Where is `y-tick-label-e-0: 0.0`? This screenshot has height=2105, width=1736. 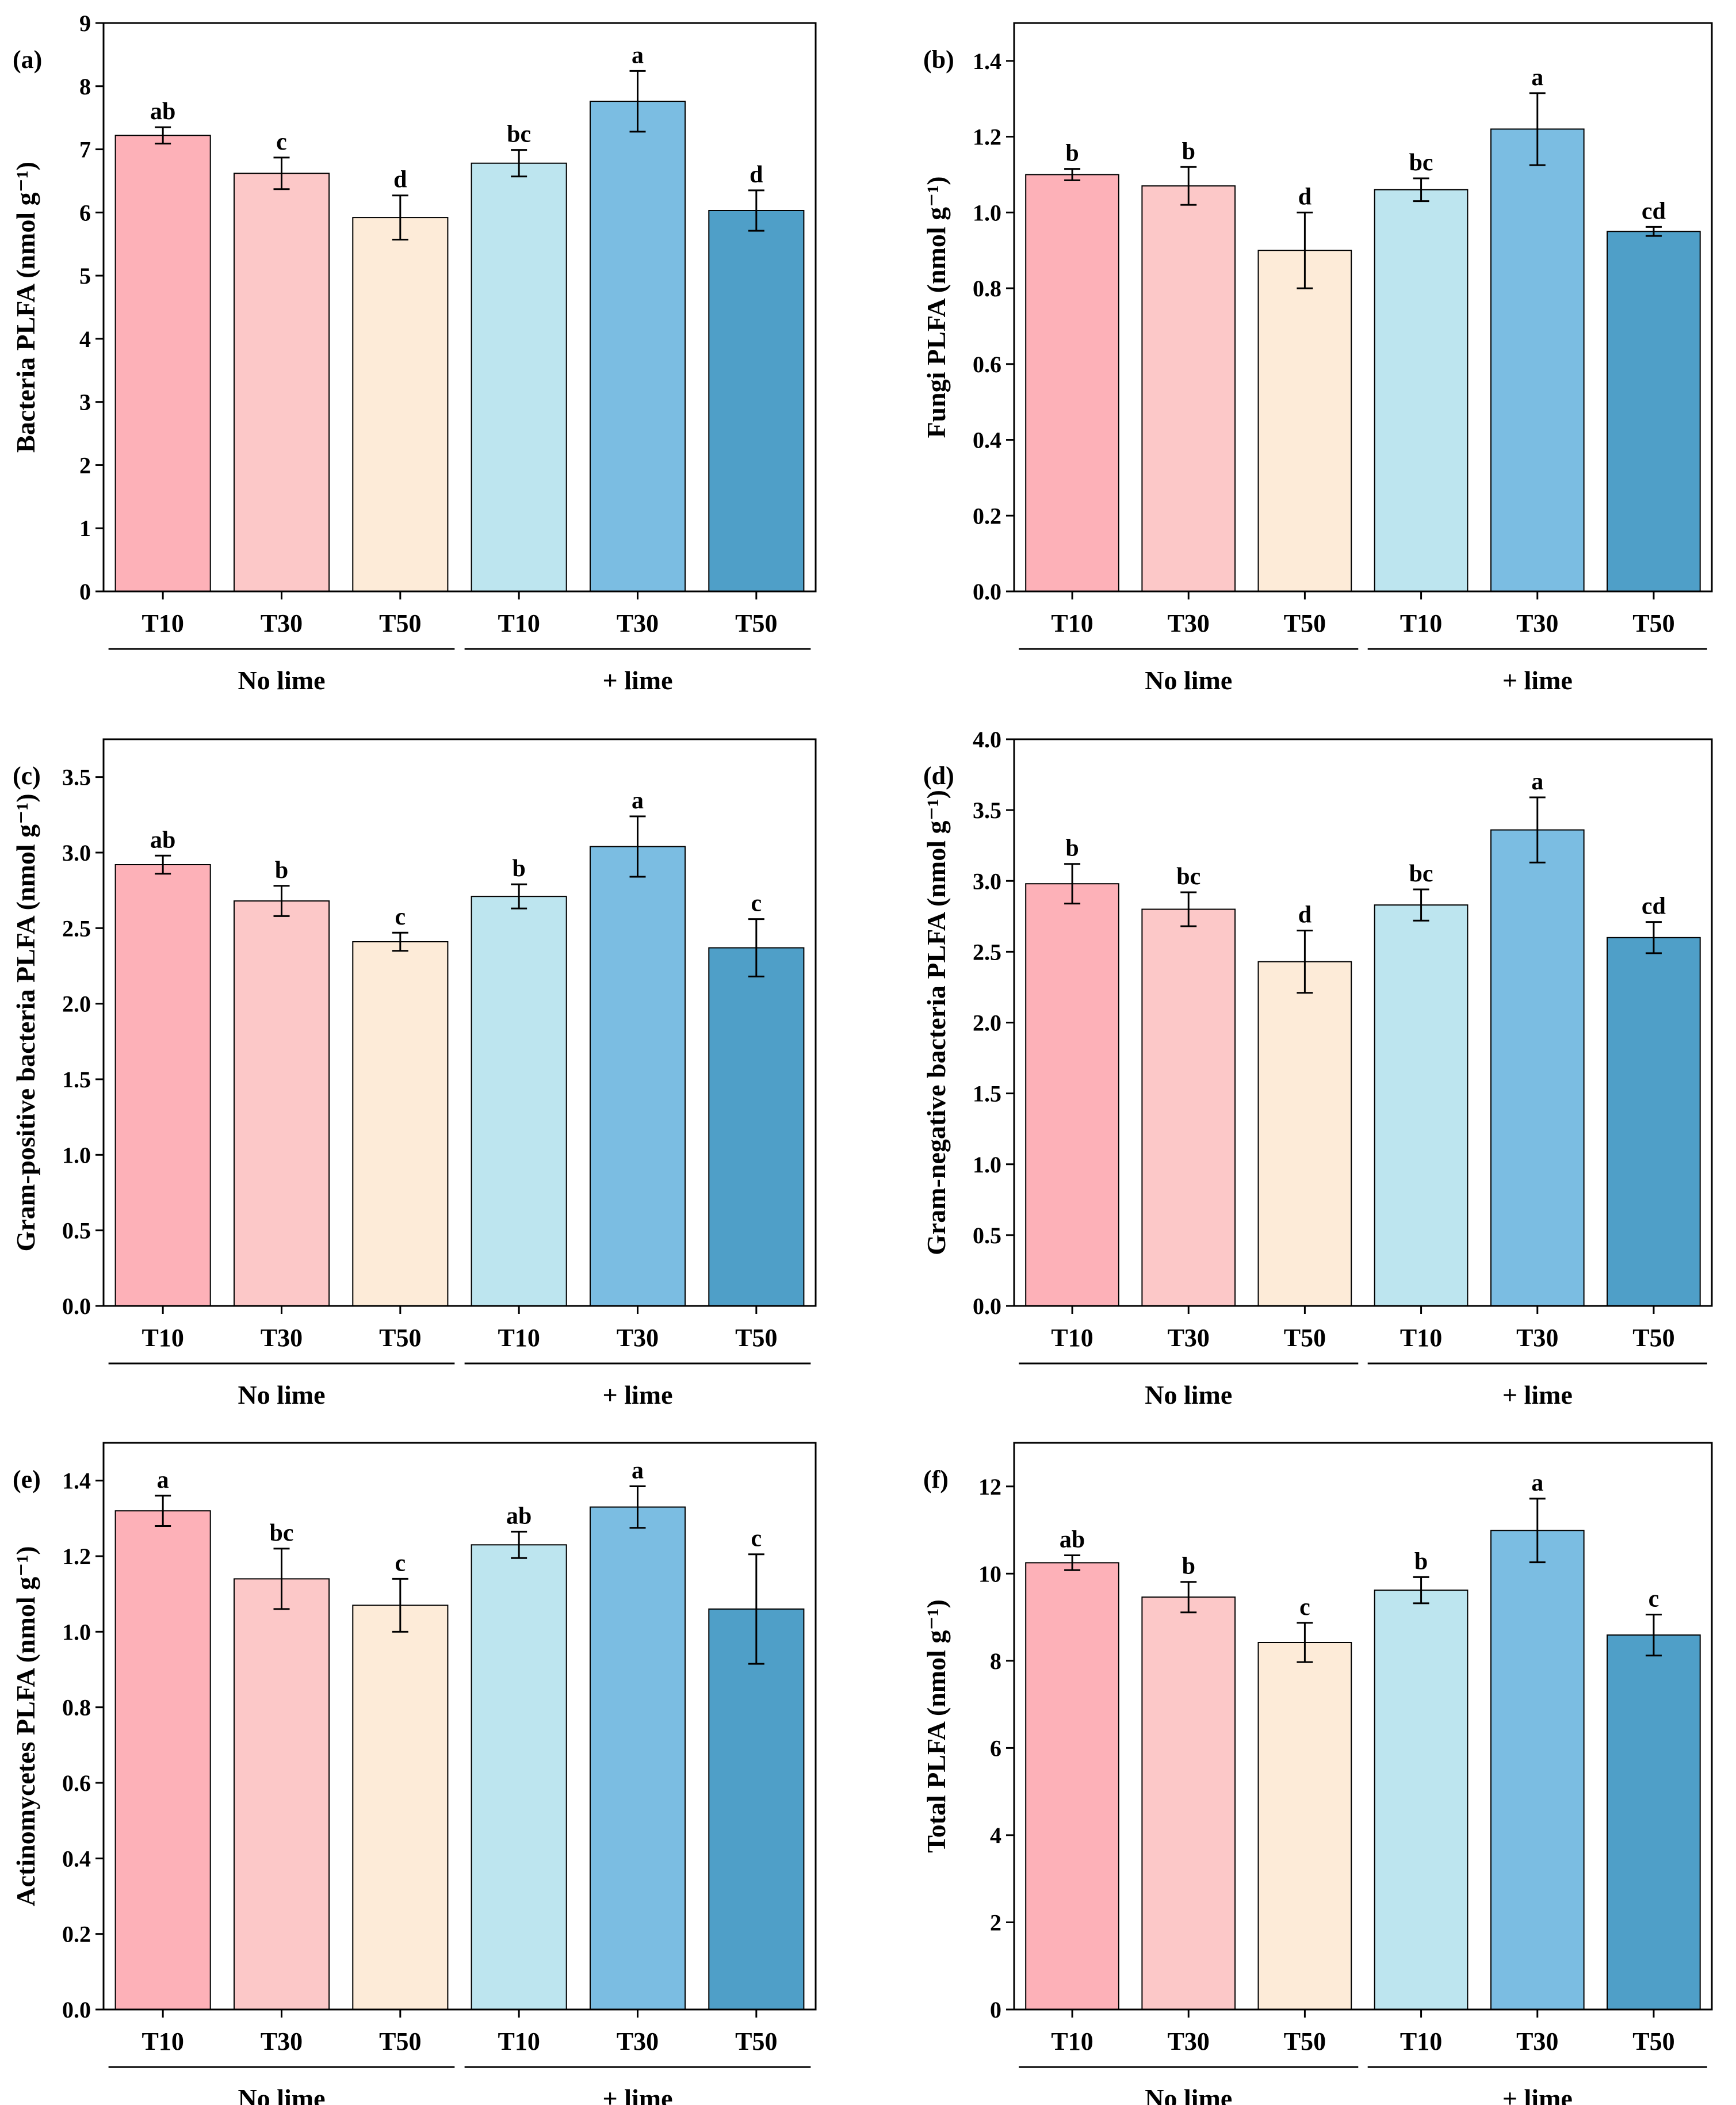
y-tick-label-e-0: 0.0 is located at coordinates (77, 2010).